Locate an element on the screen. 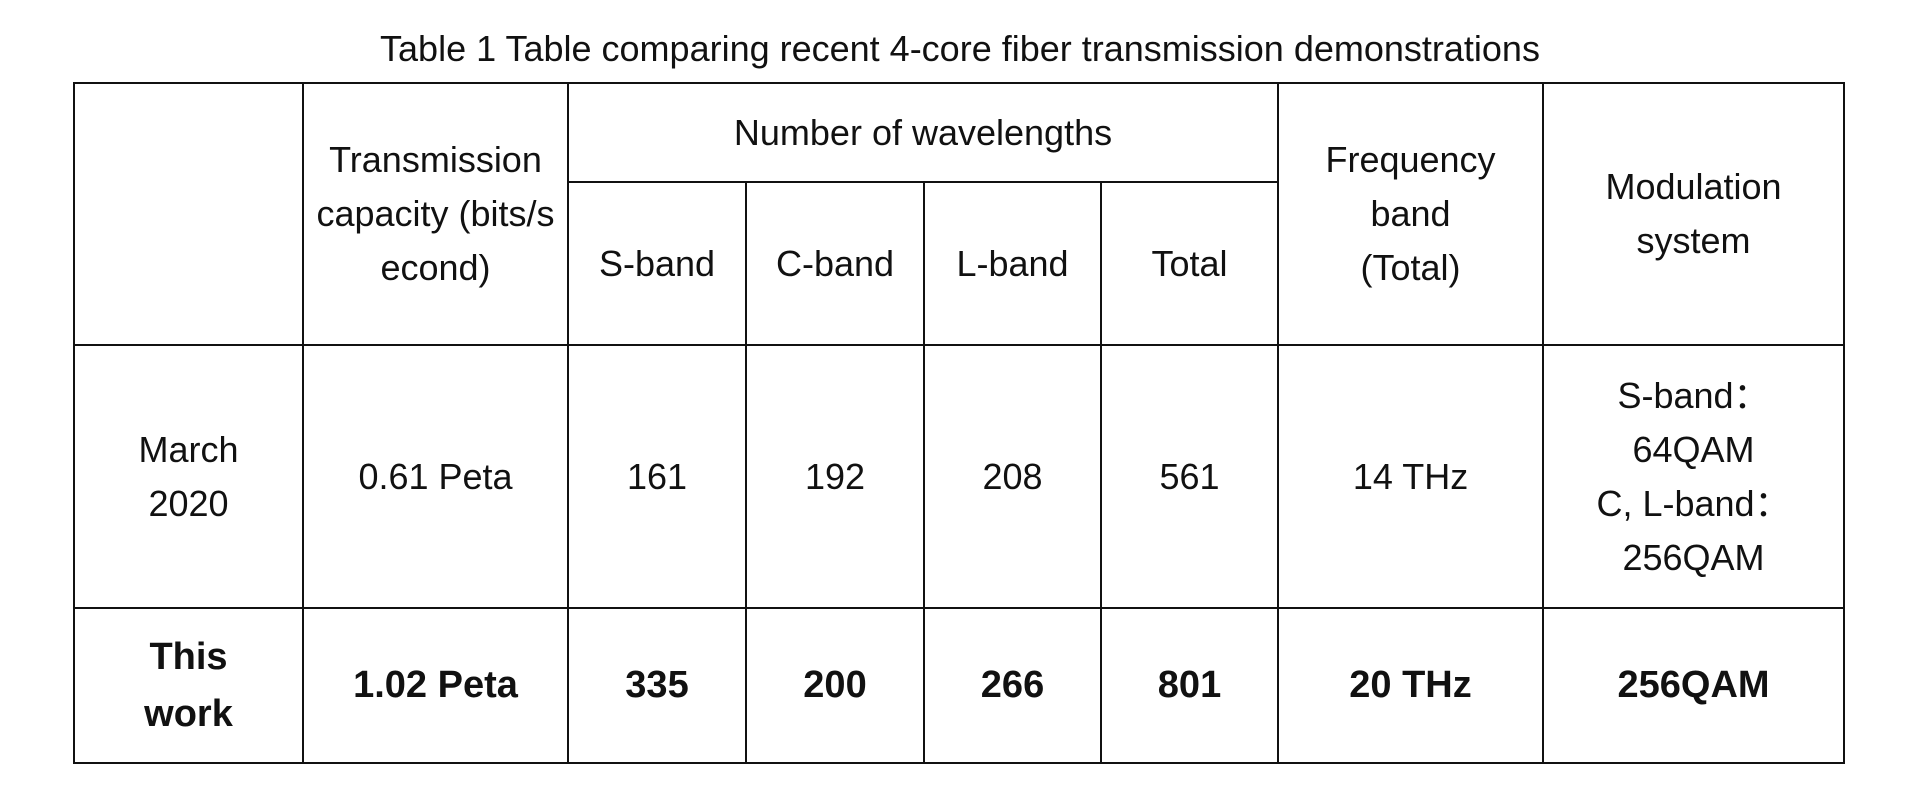 The image size is (1920, 799). table-cell: 256QAM is located at coordinates (1694, 685).